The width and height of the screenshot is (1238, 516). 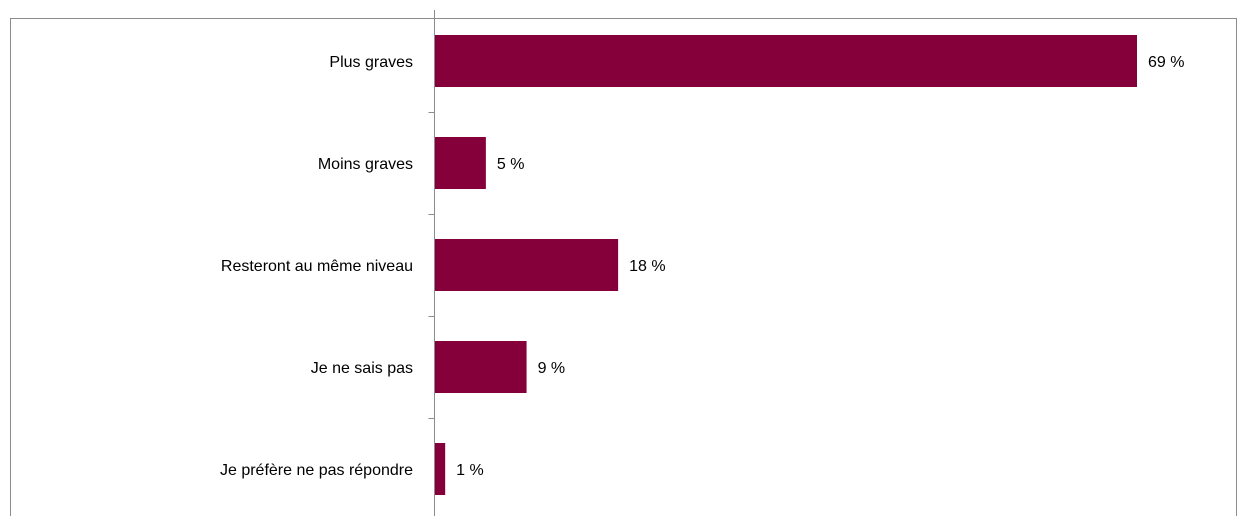 What do you see at coordinates (511, 164) in the screenshot?
I see `data-label: 5 %` at bounding box center [511, 164].